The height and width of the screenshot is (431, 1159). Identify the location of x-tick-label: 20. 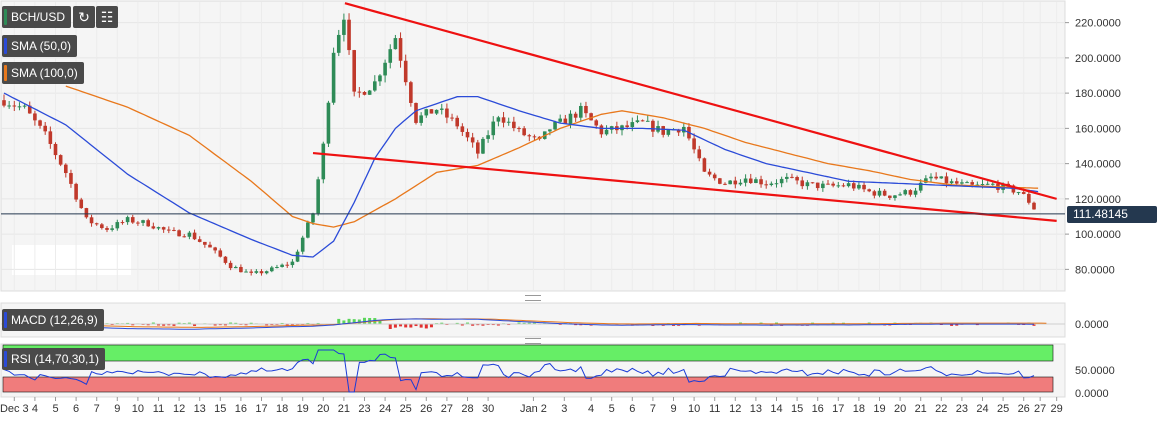
(900, 409).